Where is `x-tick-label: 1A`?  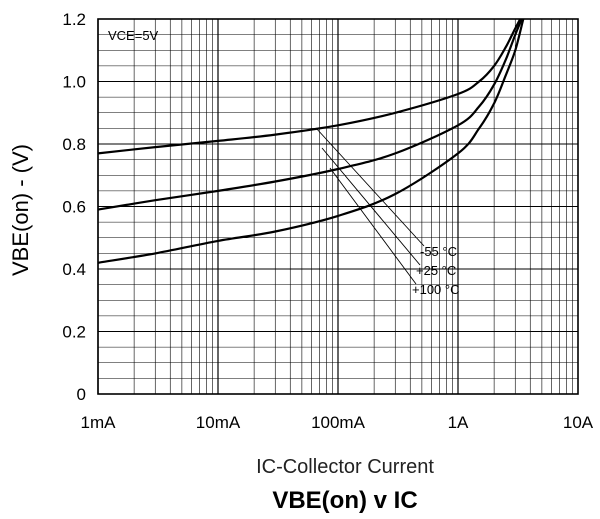 x-tick-label: 1A is located at coordinates (458, 422).